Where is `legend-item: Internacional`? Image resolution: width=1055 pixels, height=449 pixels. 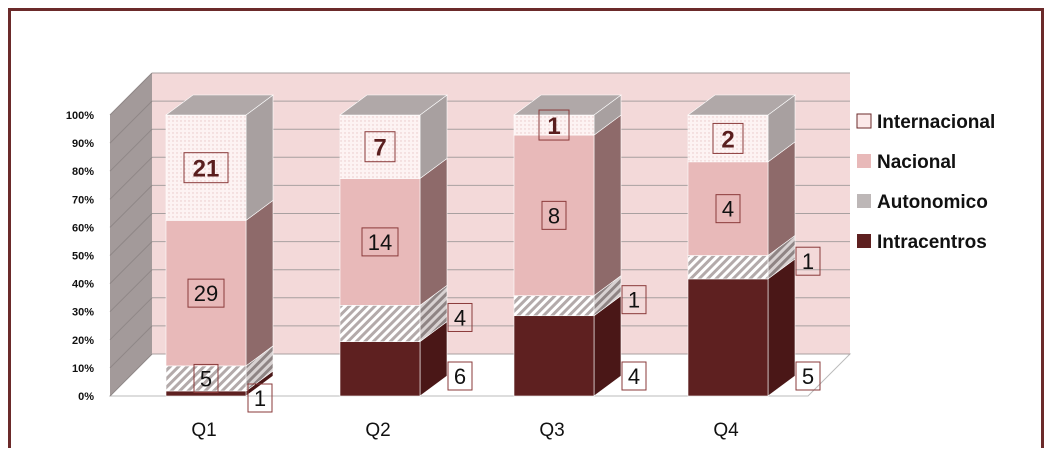
legend-item: Internacional is located at coordinates (925, 122).